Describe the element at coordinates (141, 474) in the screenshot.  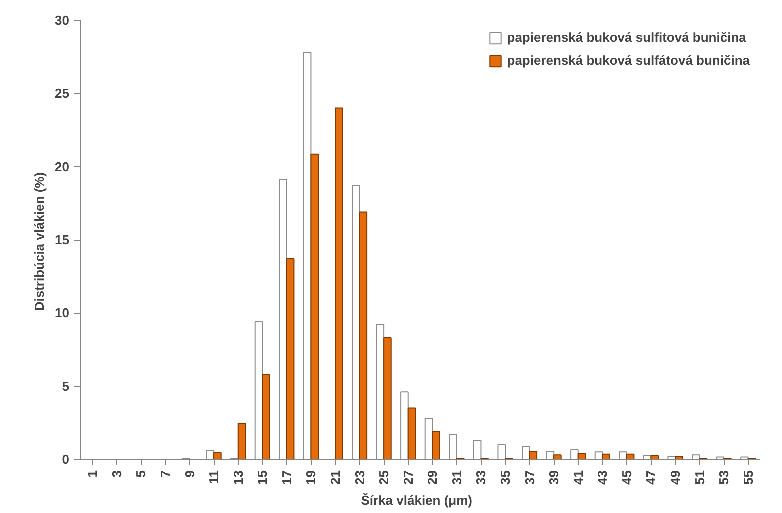
I see `x-tick-label: 5` at that location.